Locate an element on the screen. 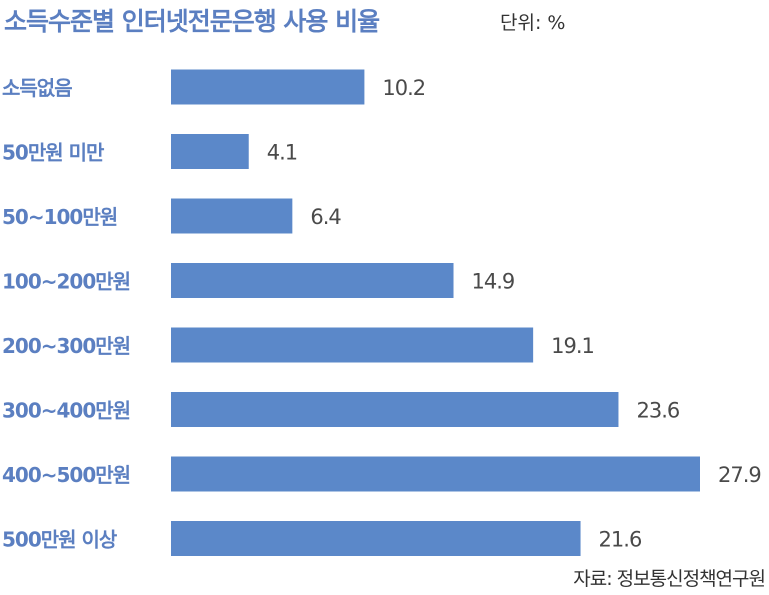  chart-title: 소득수준별 인터넷전문은행 사용 비율 is located at coordinates (192, 21).